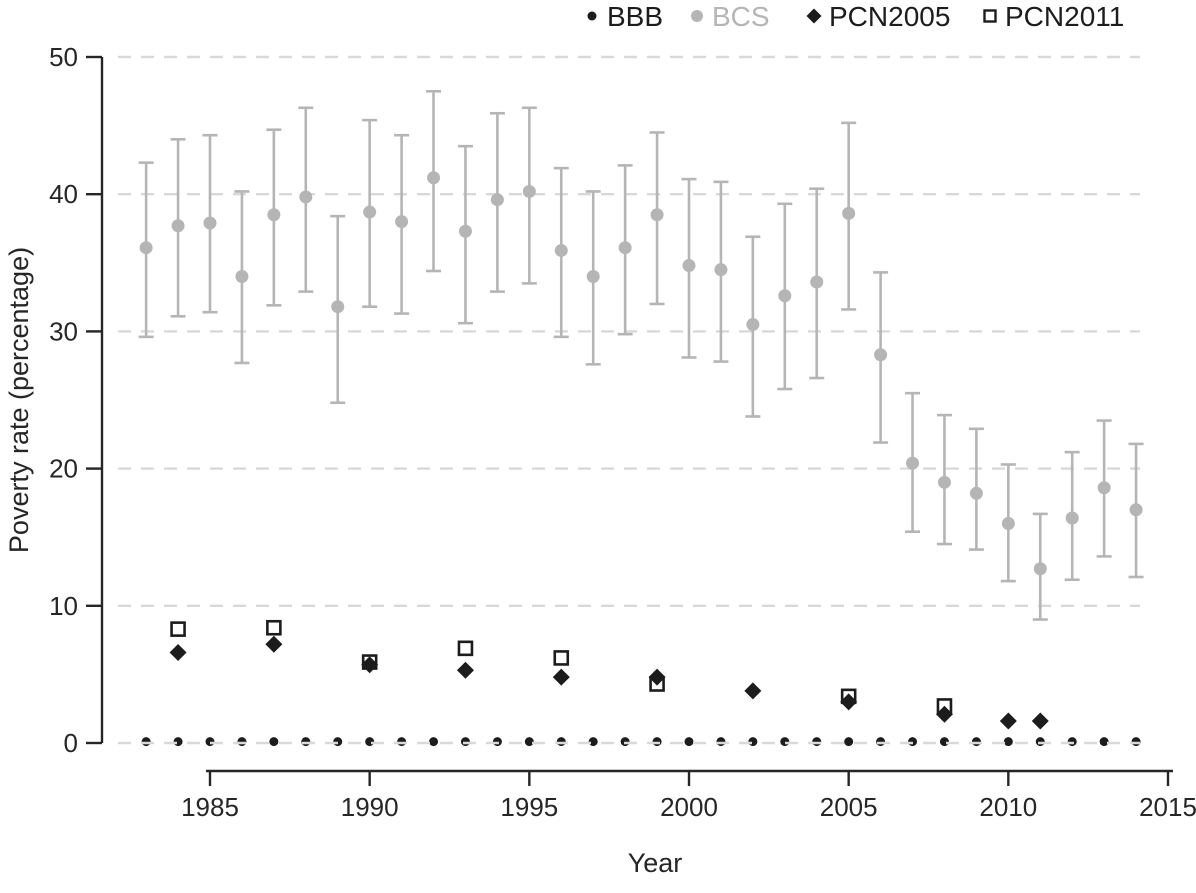 This screenshot has height=893, width=1196. I want to click on legend-bcs-dot-icon, so click(697, 16).